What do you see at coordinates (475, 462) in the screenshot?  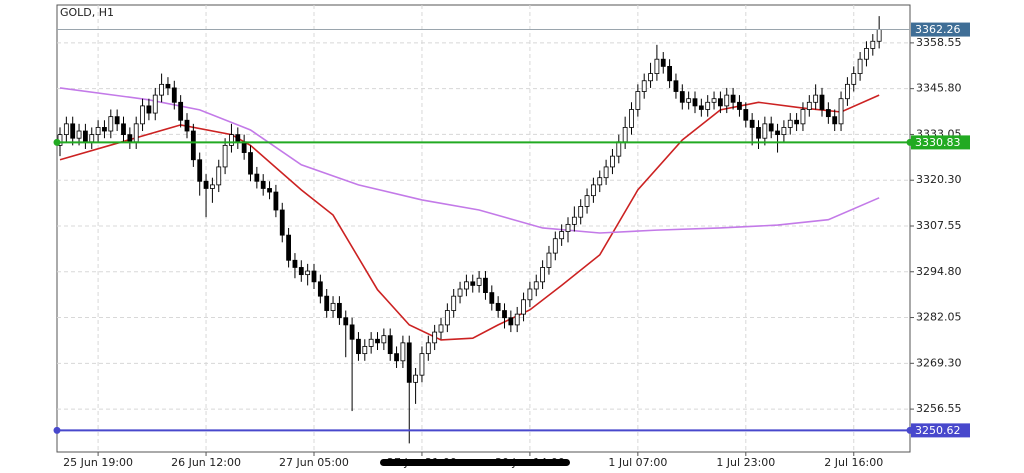 I see `scroll-indicator` at bounding box center [475, 462].